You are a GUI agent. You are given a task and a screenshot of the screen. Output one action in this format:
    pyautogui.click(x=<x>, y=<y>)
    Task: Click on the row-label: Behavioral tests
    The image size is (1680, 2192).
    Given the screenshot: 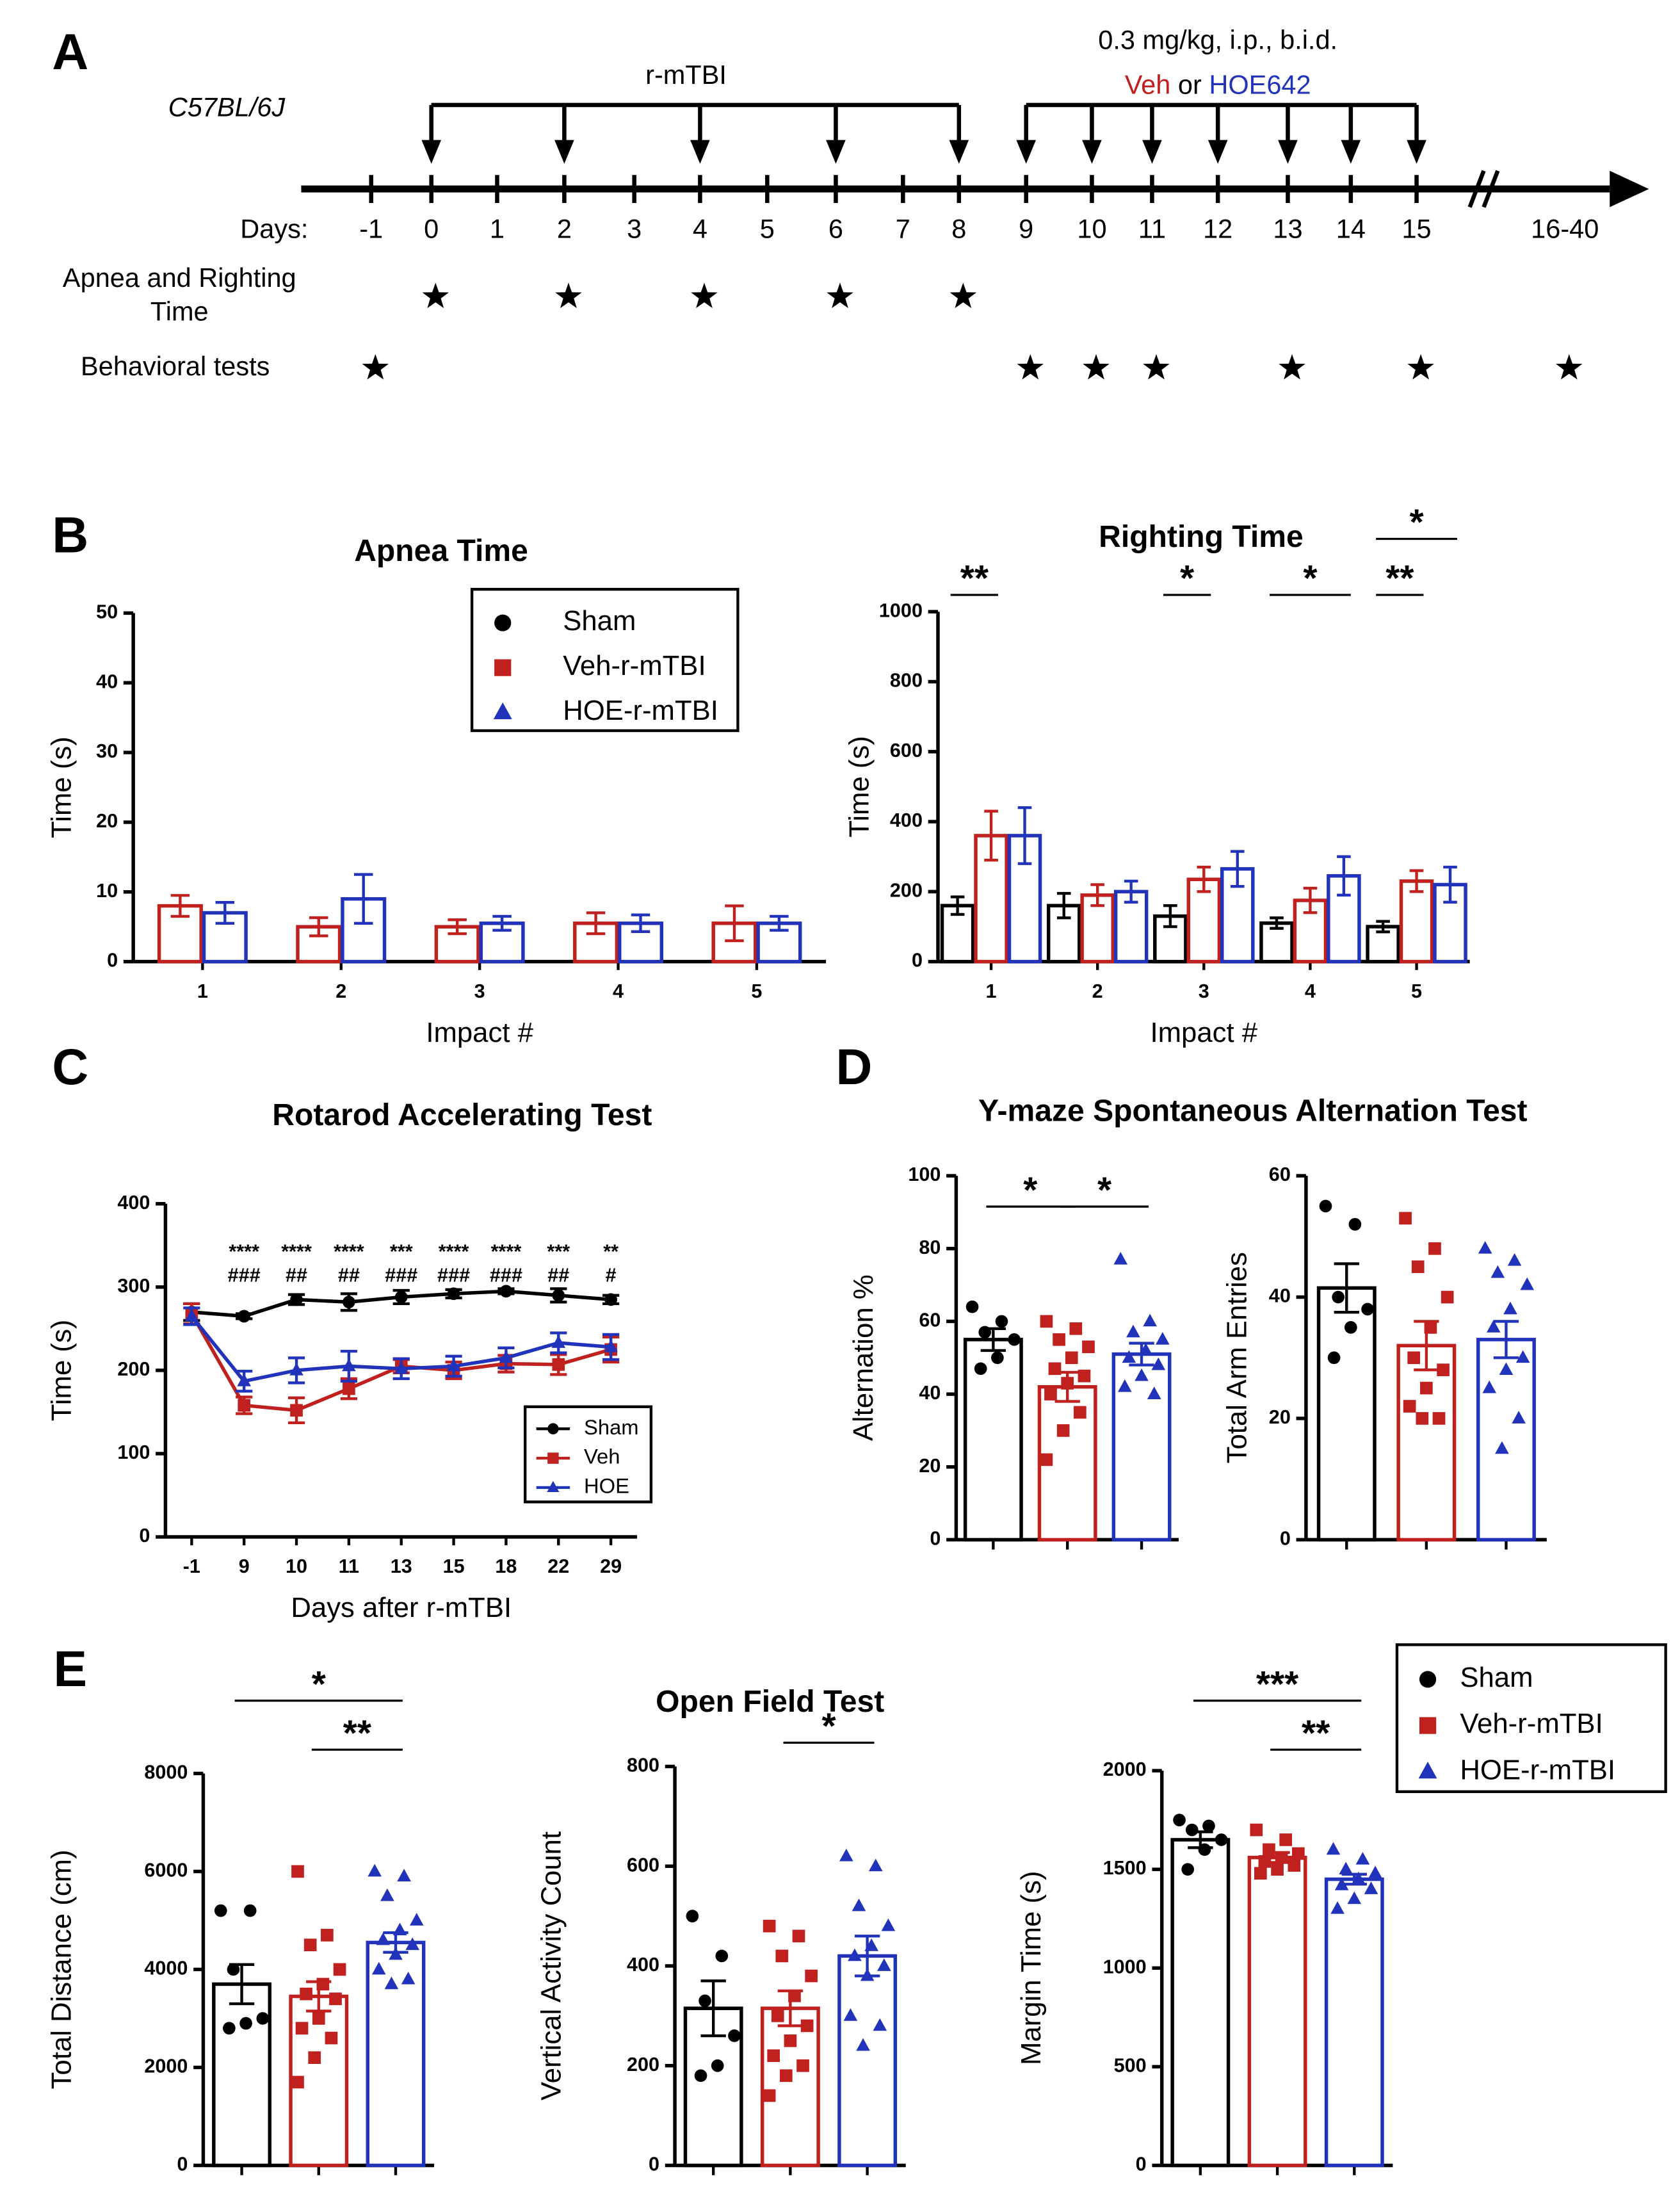 What is the action you would take?
    pyautogui.click(x=175, y=366)
    